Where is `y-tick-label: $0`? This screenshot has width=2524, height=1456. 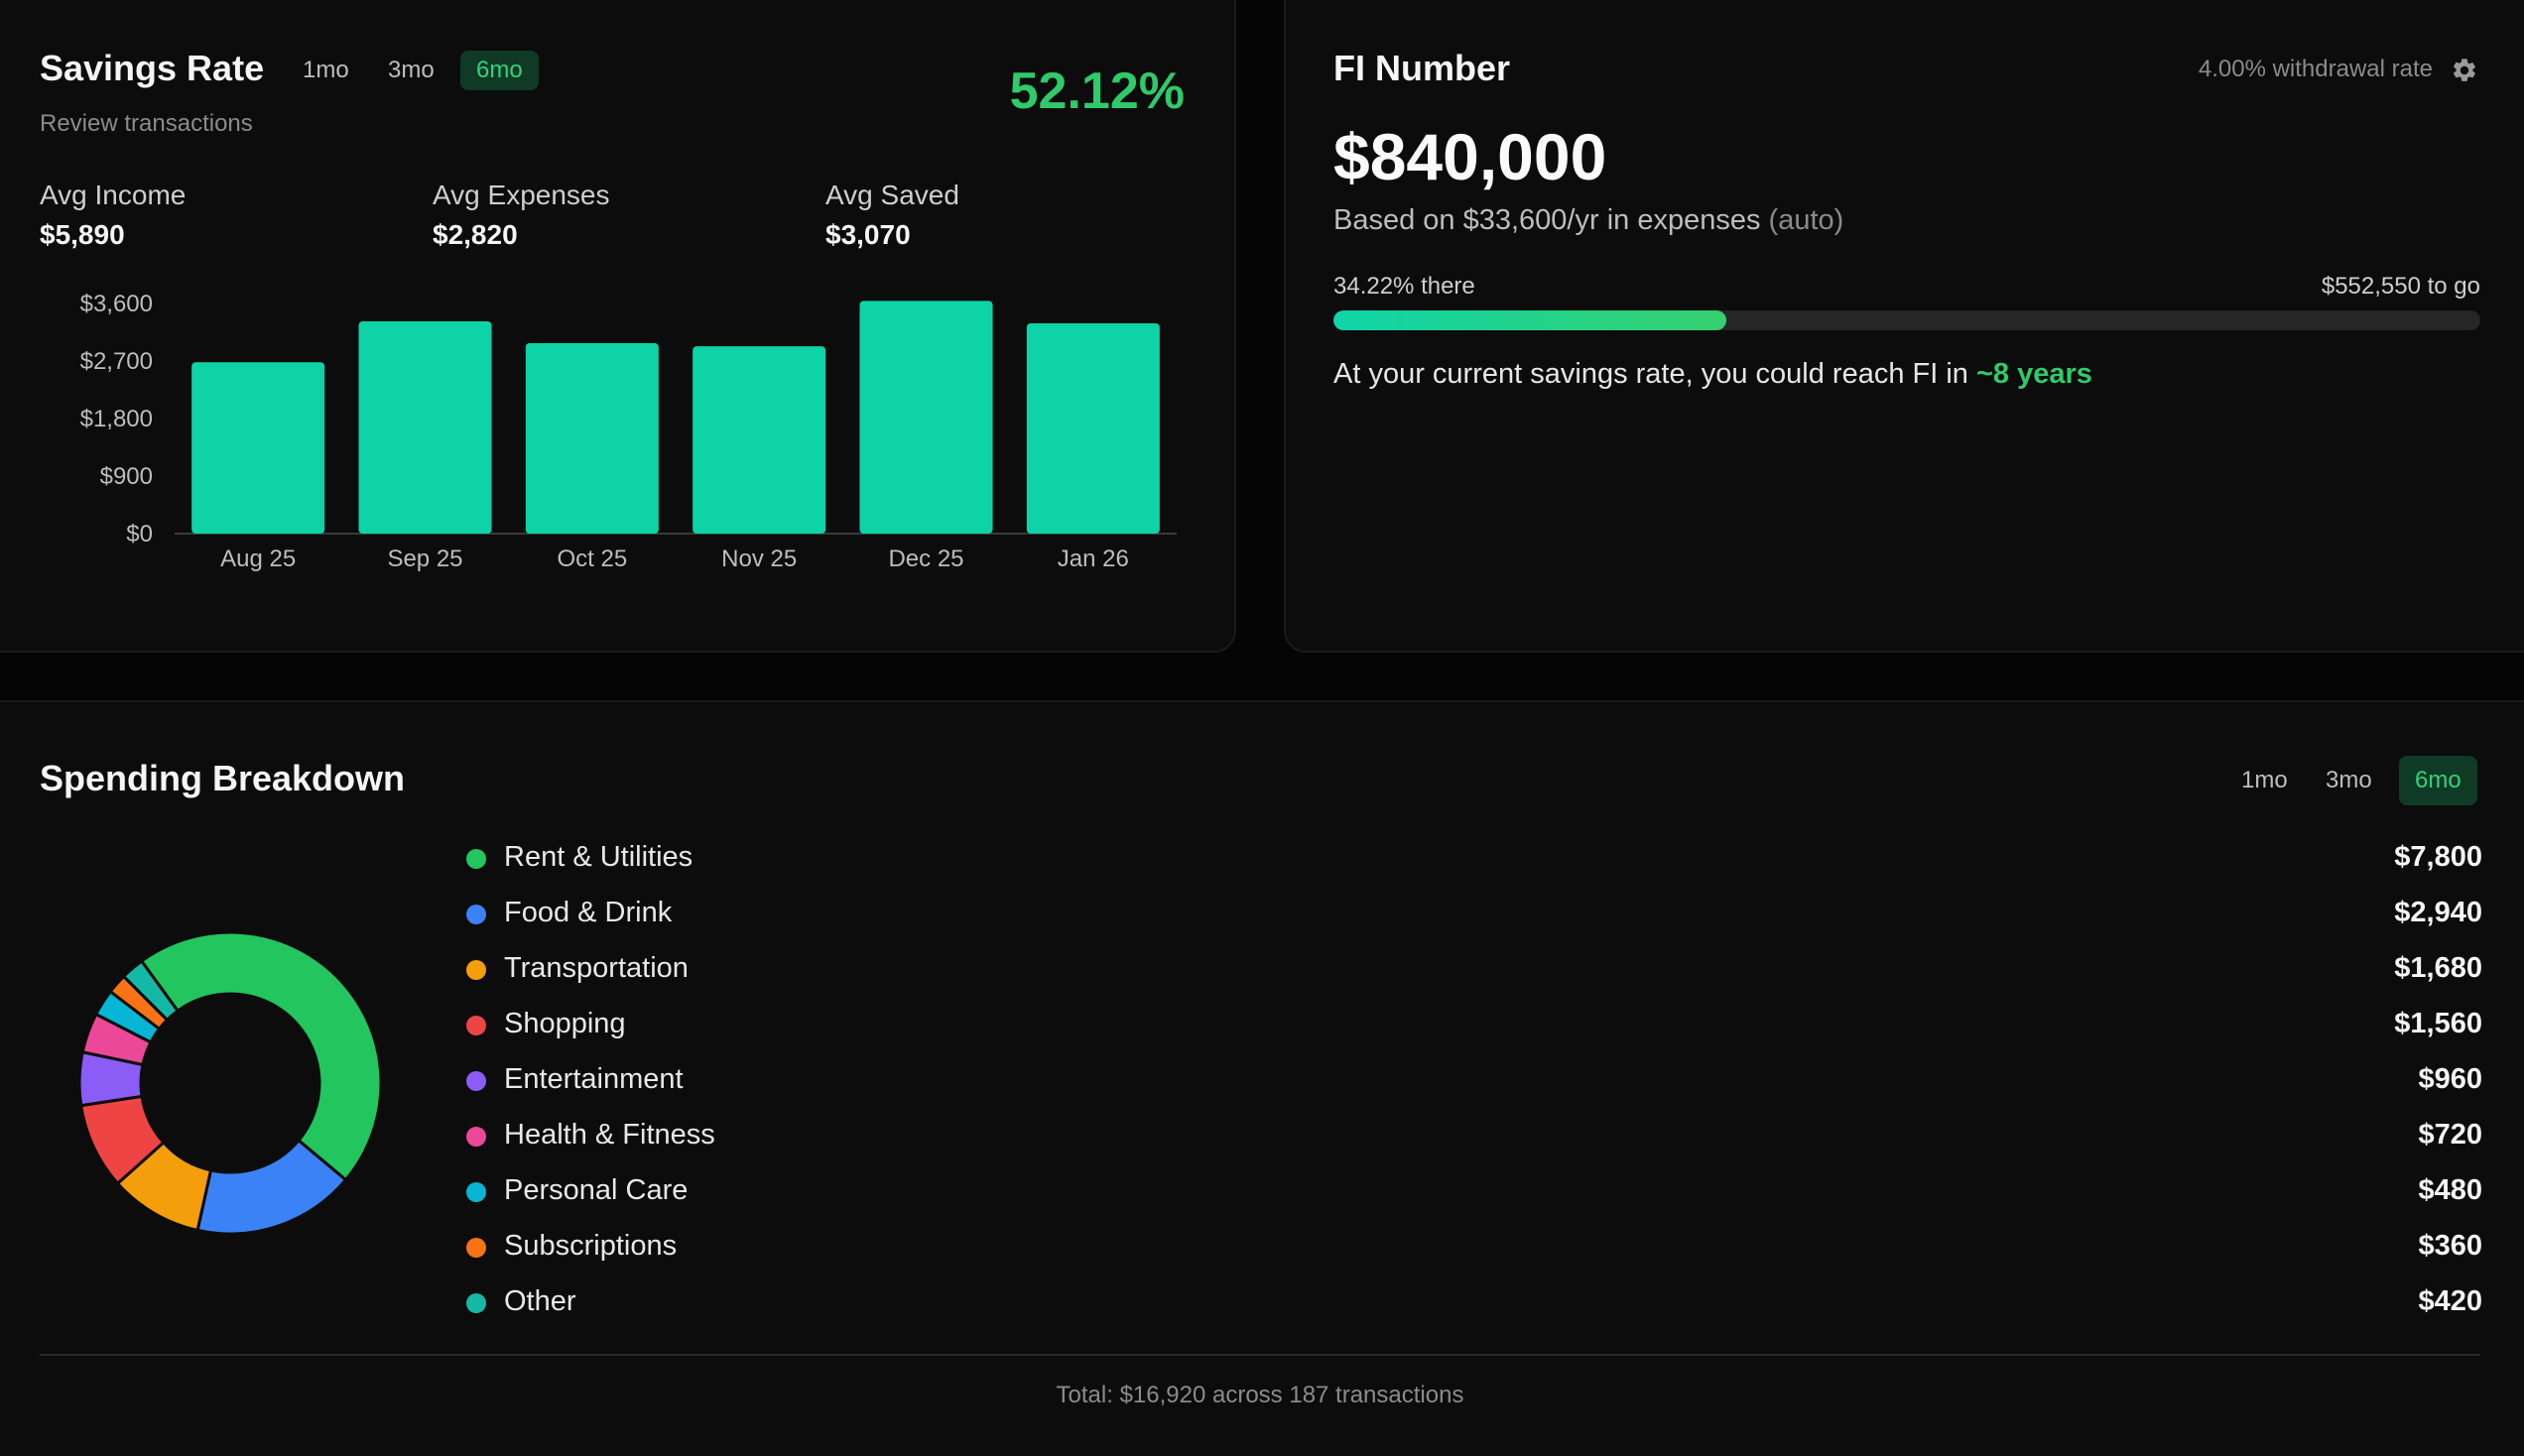
y-tick-label: $0 is located at coordinates (139, 534).